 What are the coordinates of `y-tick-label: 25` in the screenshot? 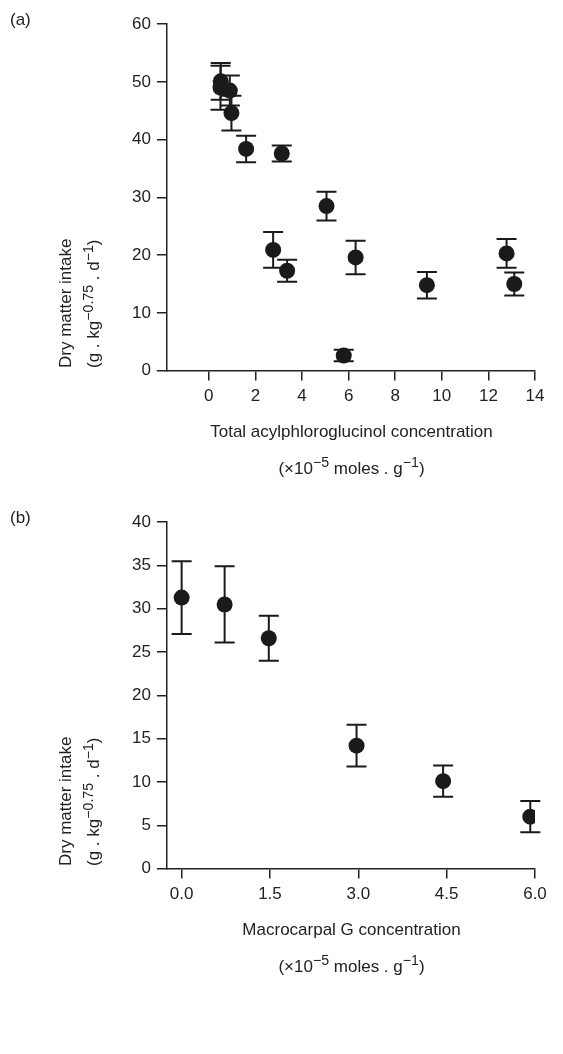 It's located at (141, 651).